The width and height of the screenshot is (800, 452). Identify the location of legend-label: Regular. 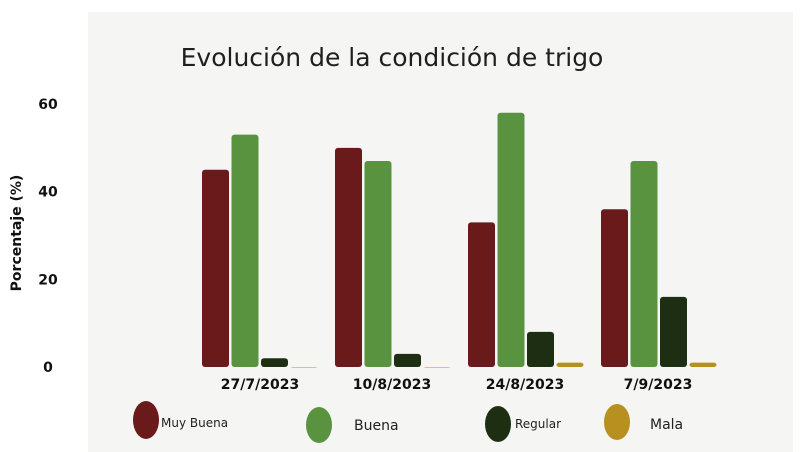
(538, 424).